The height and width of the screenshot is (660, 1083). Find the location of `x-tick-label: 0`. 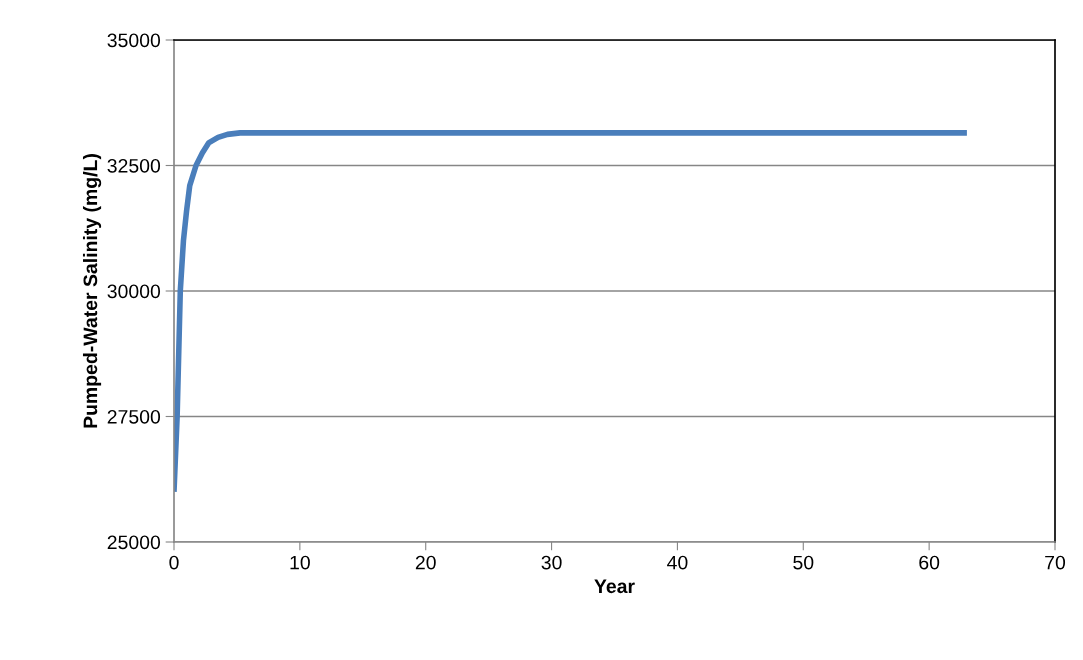

x-tick-label: 0 is located at coordinates (174, 562).